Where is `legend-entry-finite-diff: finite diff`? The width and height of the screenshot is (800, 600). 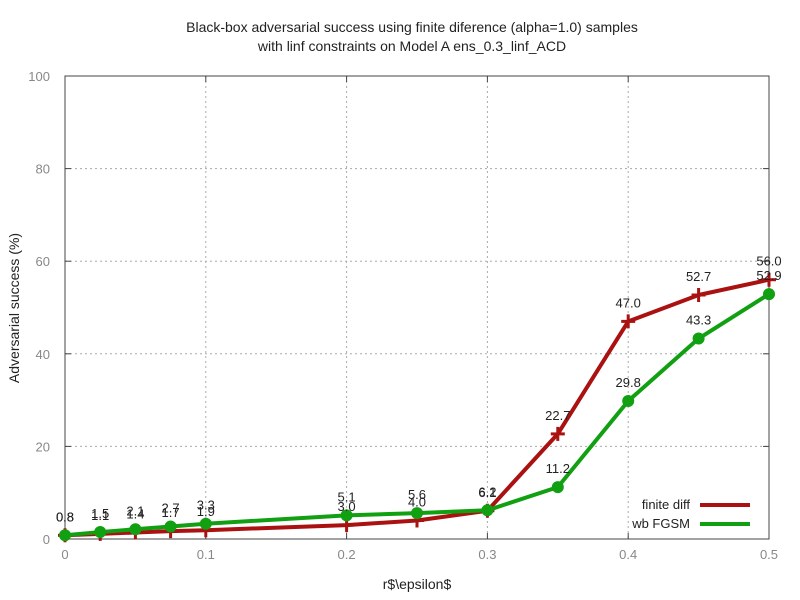 legend-entry-finite-diff: finite diff is located at coordinates (696, 504).